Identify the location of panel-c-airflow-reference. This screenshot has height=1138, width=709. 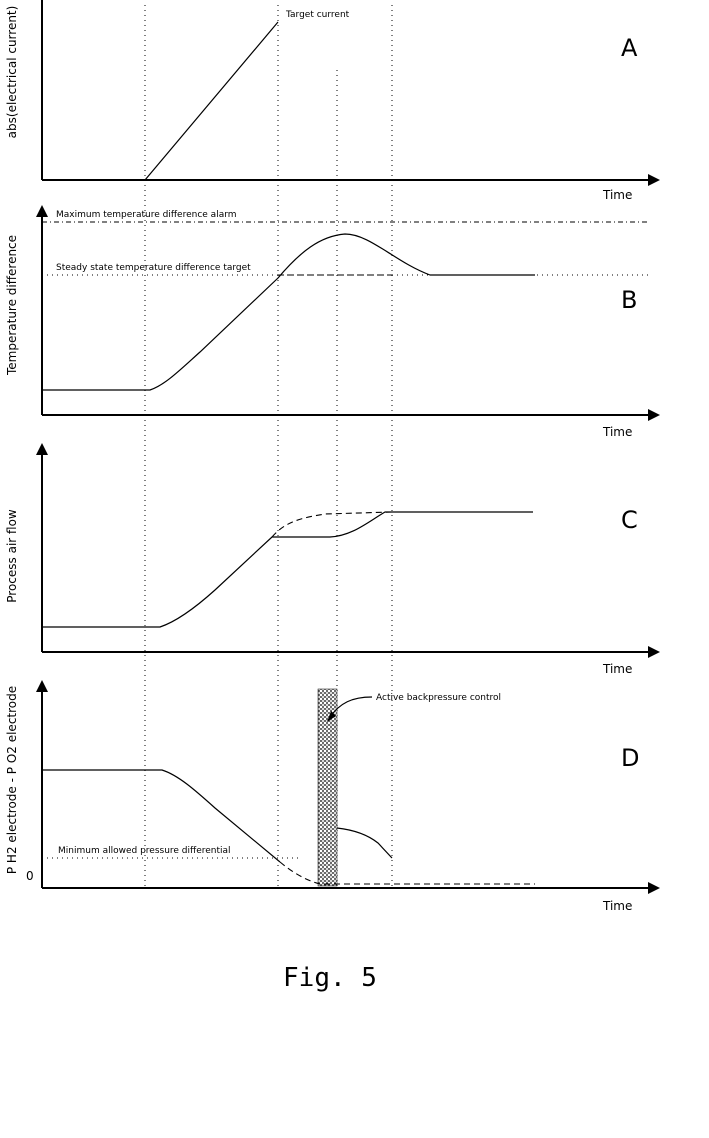
(332, 524).